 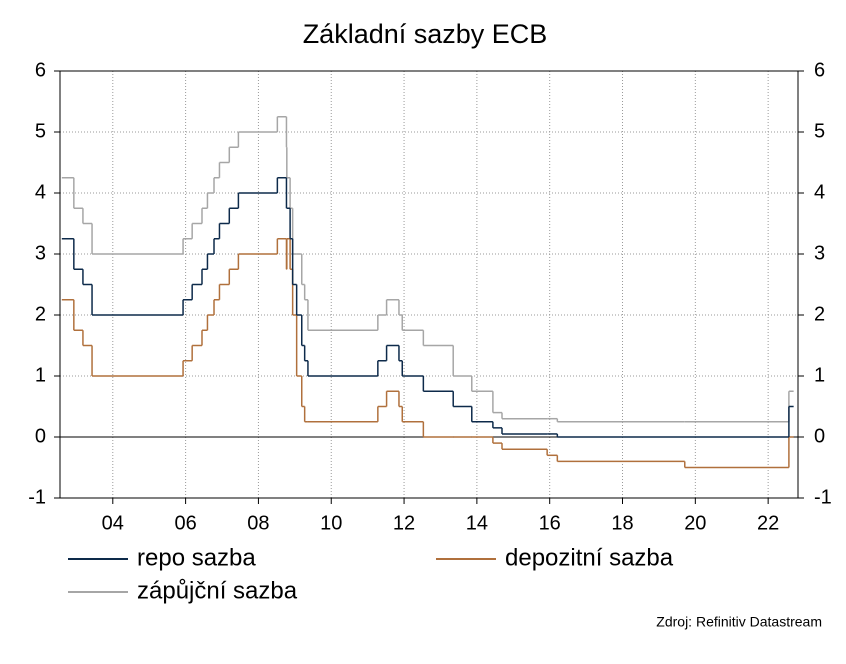 What do you see at coordinates (40, 253) in the screenshot?
I see `y-tick-label: 3` at bounding box center [40, 253].